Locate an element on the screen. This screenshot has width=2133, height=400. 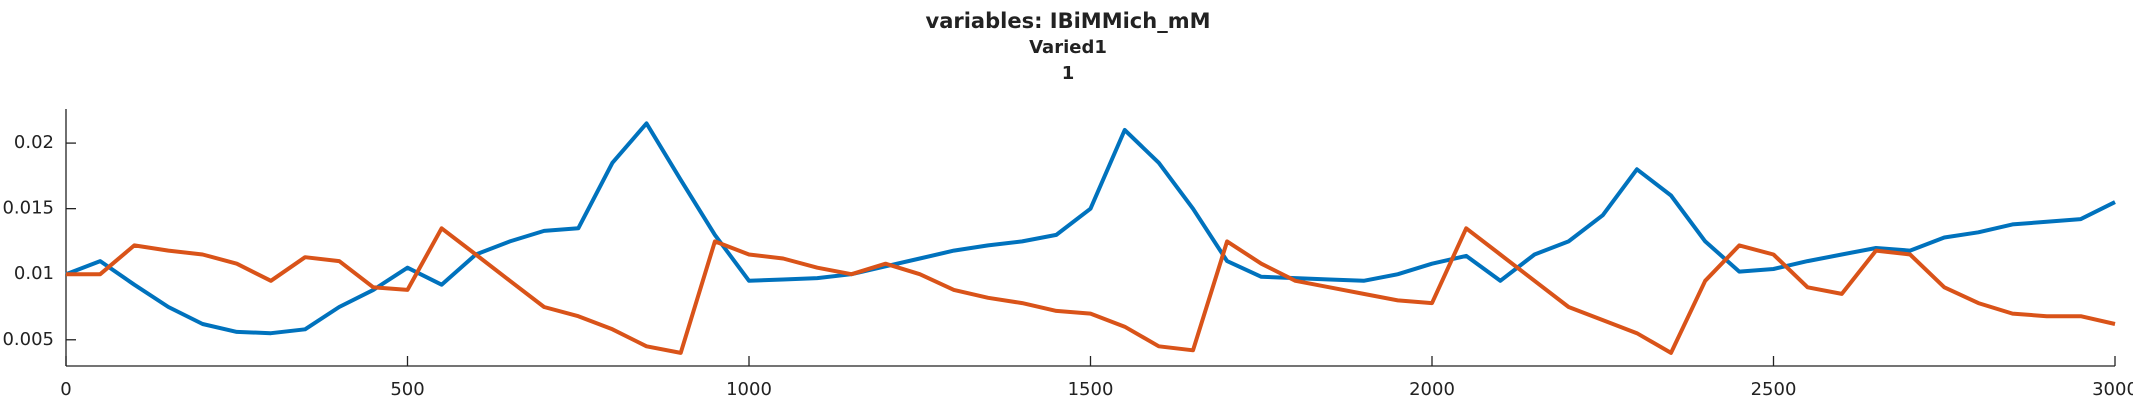
y-tick-label: 0.01 is located at coordinates (34, 273).